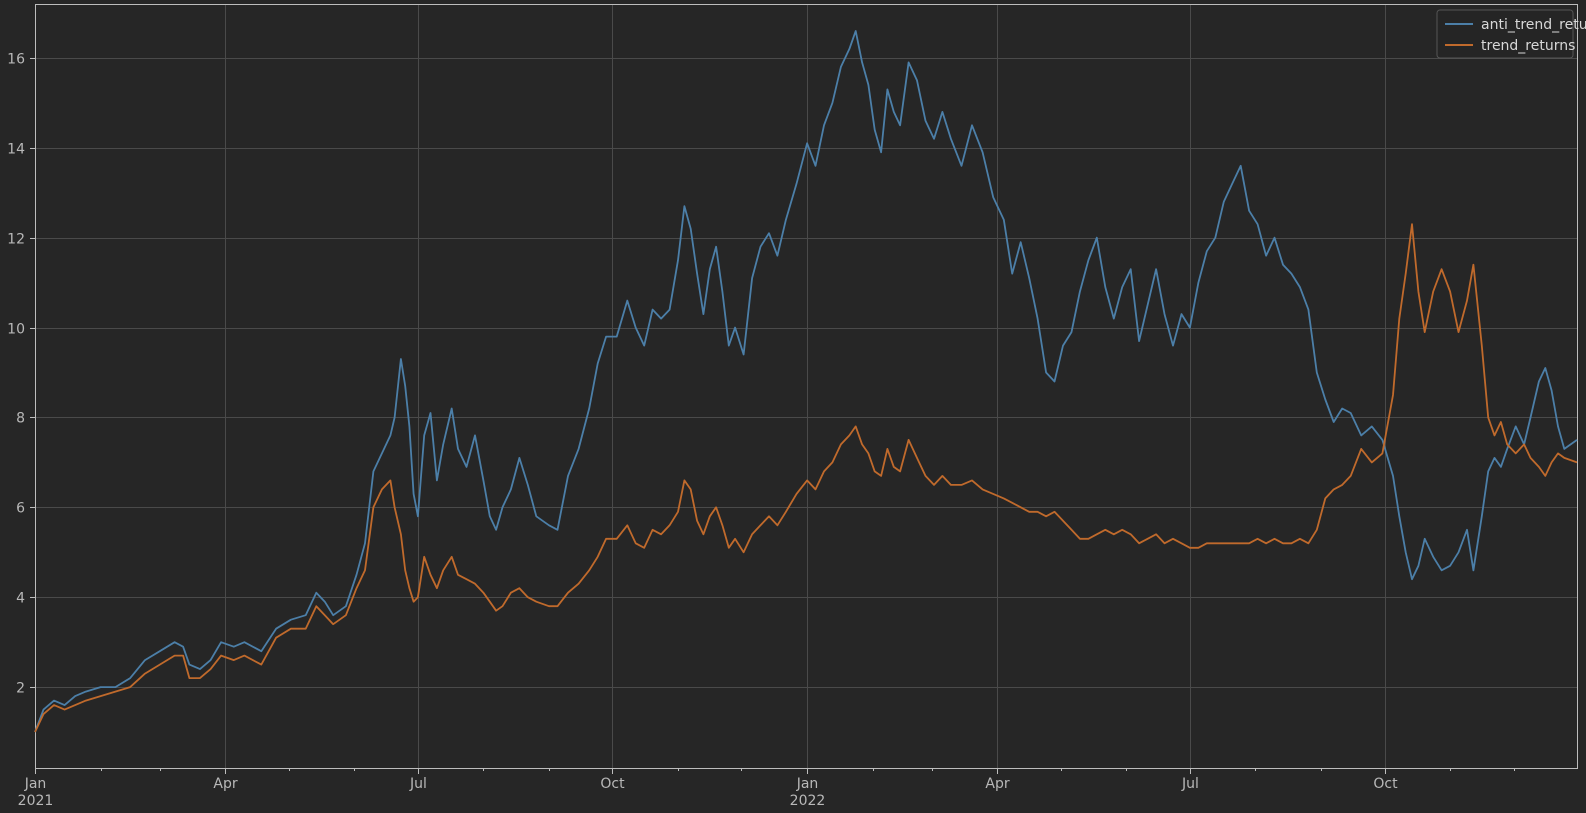 The width and height of the screenshot is (1586, 813). What do you see at coordinates (20, 419) in the screenshot?
I see `y-tick-label: 8` at bounding box center [20, 419].